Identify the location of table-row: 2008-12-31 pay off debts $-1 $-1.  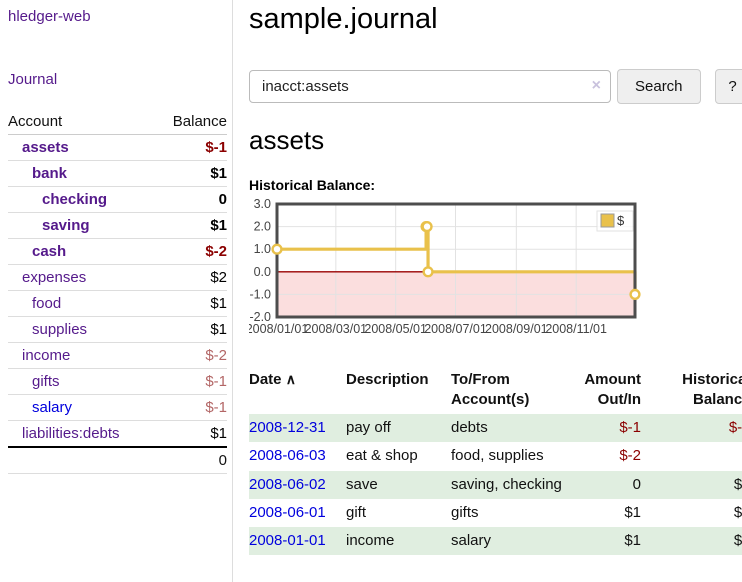
(495, 428).